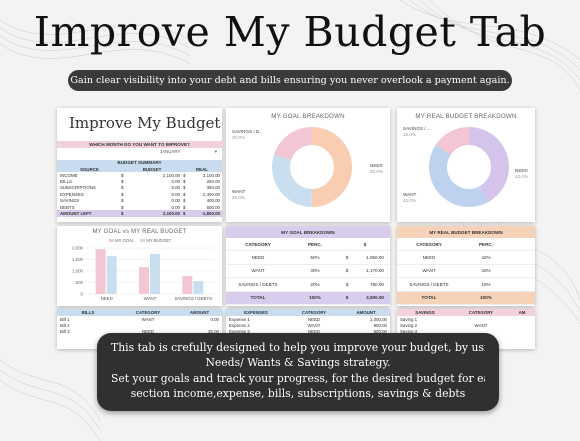 This screenshot has height=441, width=580. What do you see at coordinates (121, 240) in the screenshot?
I see `legend-item: MY GOAL` at bounding box center [121, 240].